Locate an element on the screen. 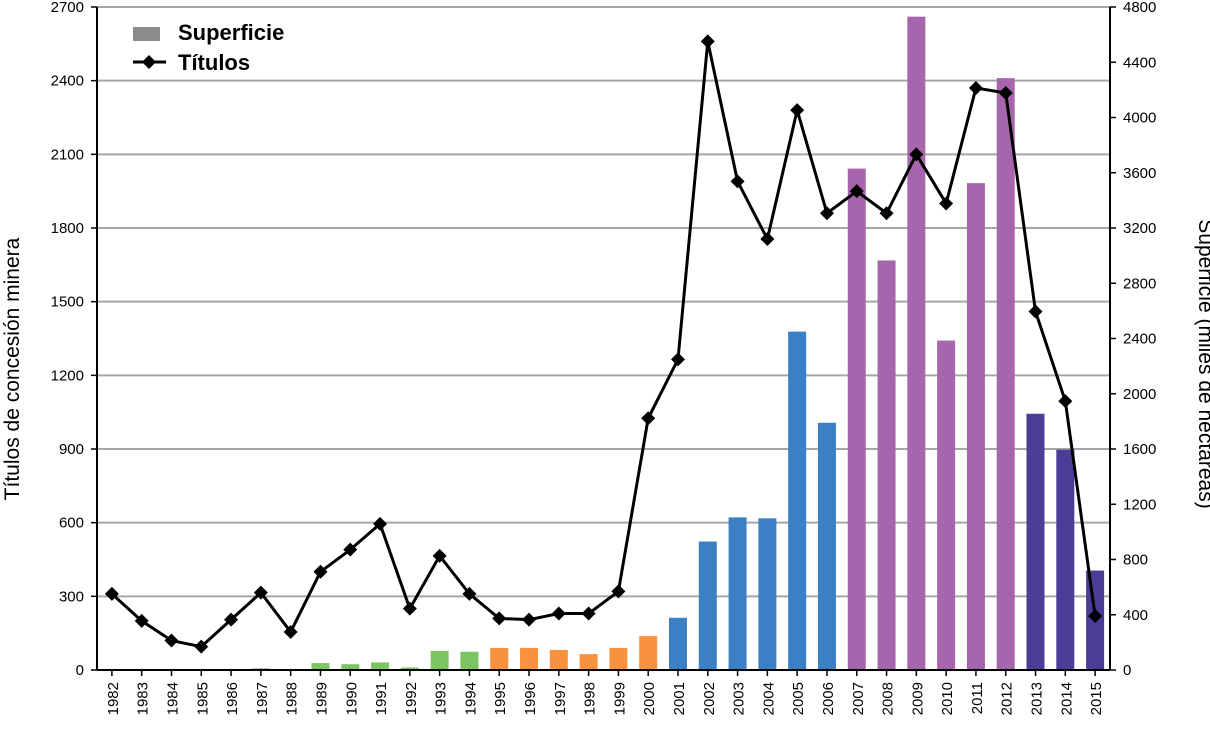  x-tick-label: 1999 is located at coordinates (619, 698).